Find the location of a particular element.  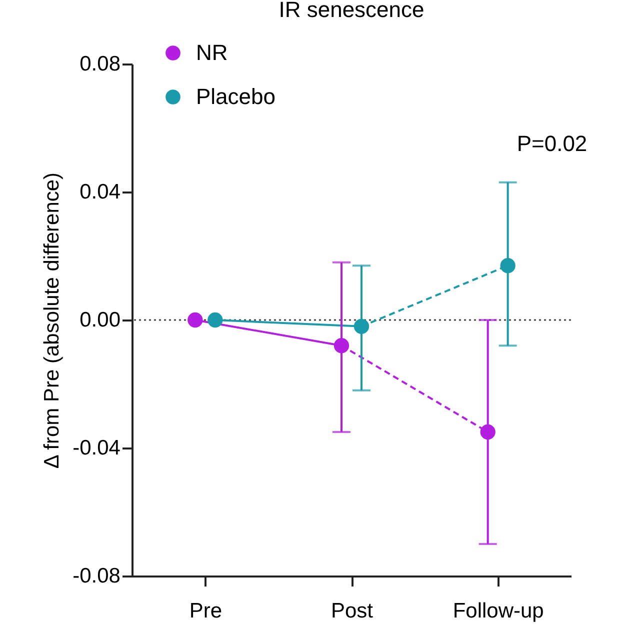

annotation: P=0.02 is located at coordinates (552, 143).